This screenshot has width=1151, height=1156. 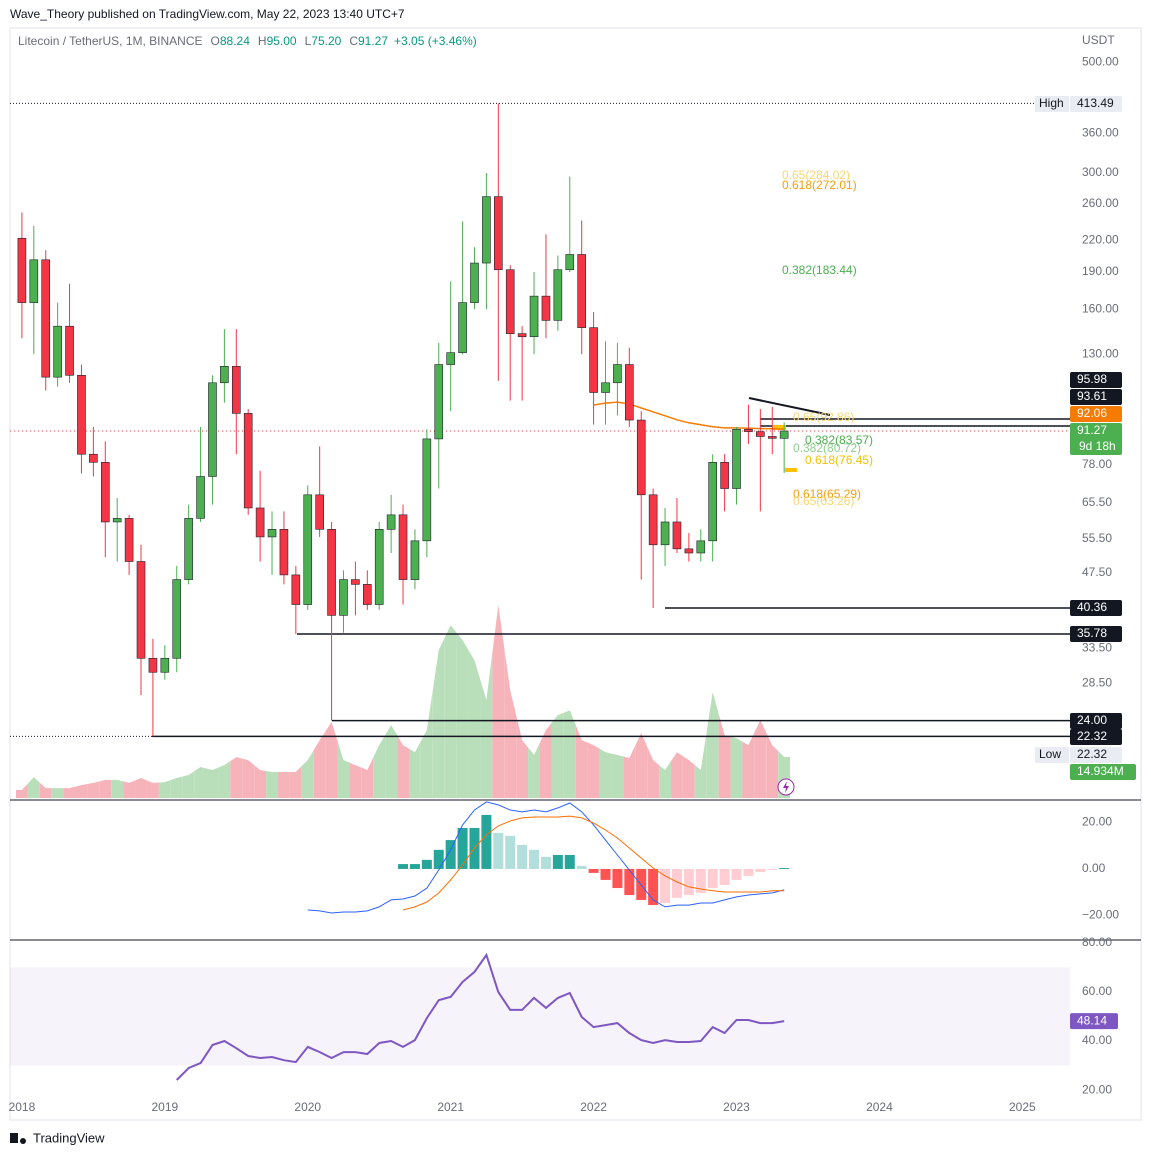 What do you see at coordinates (1103, 772) in the screenshot?
I see `volume-label-box` at bounding box center [1103, 772].